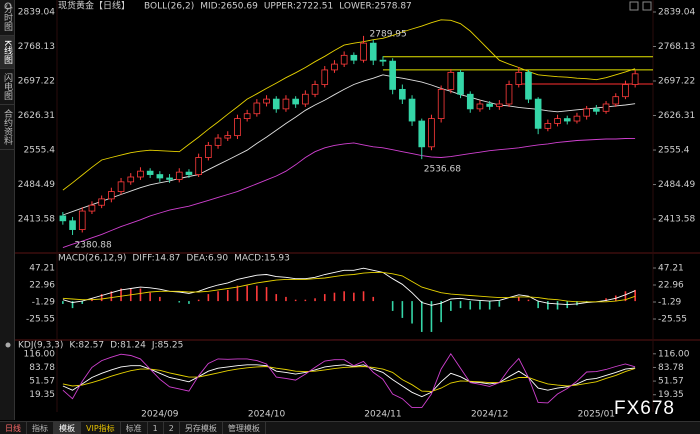 This screenshot has height=434, width=700. I want to click on bottom-tab: 标准, so click(134, 428).